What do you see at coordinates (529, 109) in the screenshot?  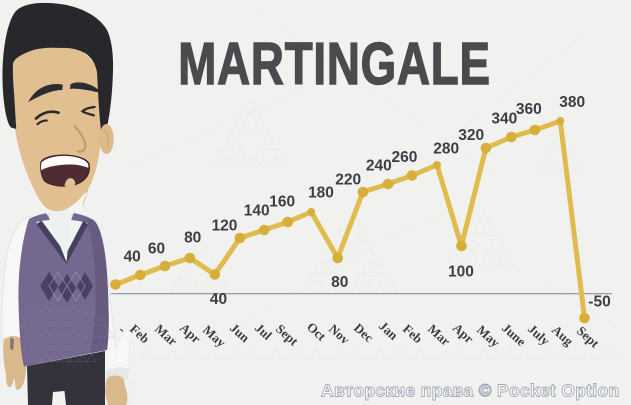 I see `svg-text: 360` at bounding box center [529, 109].